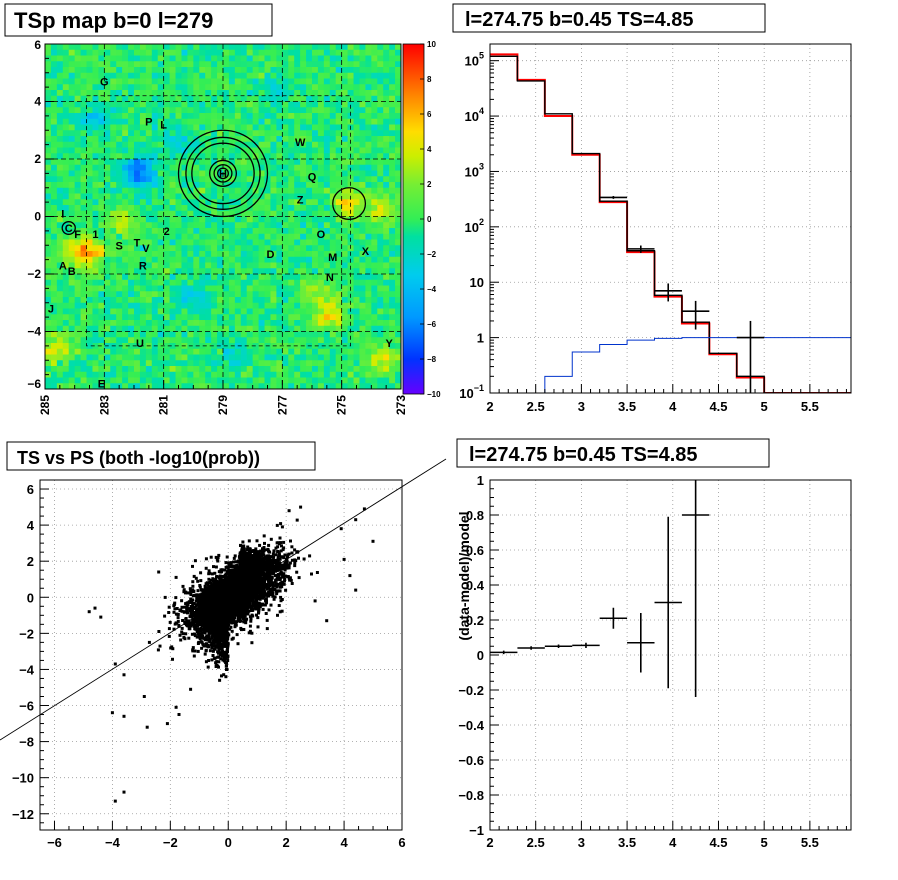 This screenshot has height=880, width=898. Describe the element at coordinates (481, 222) in the screenshot. I see `y-tick-exp: 2` at that location.